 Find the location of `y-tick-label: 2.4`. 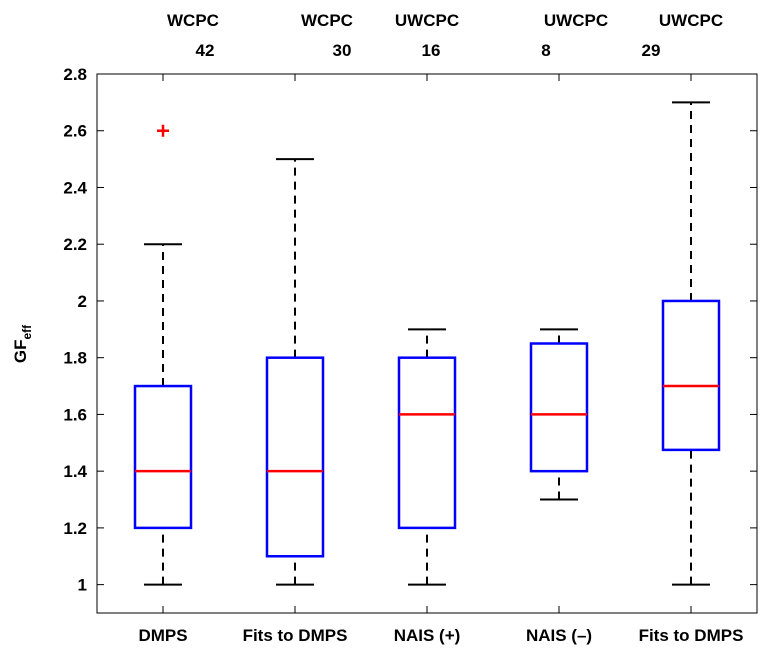

y-tick-label: 2.4 is located at coordinates (75, 187).